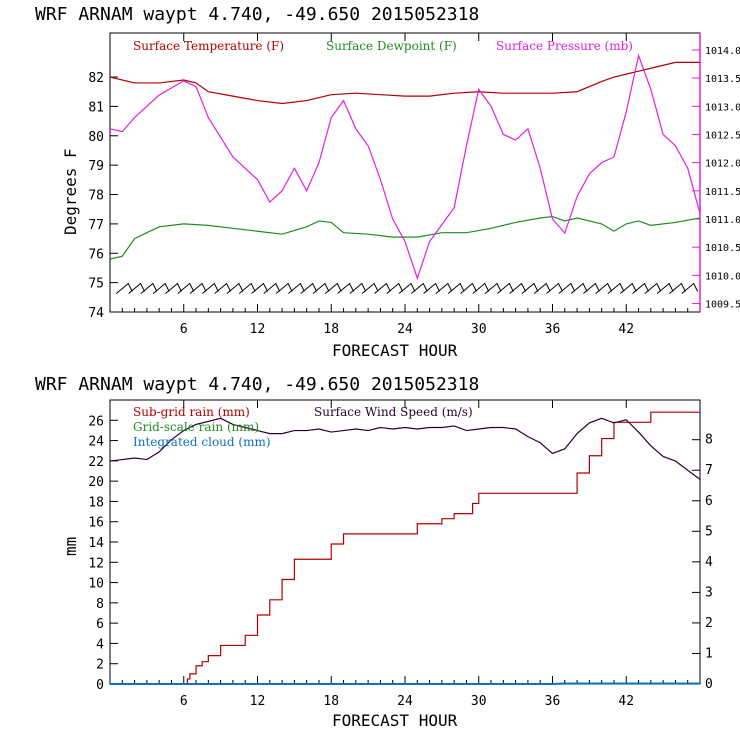  I want to click on legend-surface-pressure: Surface Pressure (mb), so click(564, 46).